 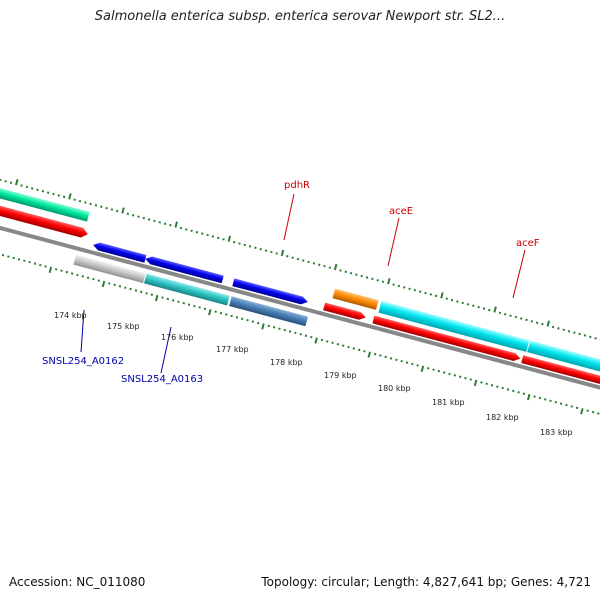 What do you see at coordinates (45, 202) in the screenshot?
I see `gene-mint-edge` at bounding box center [45, 202].